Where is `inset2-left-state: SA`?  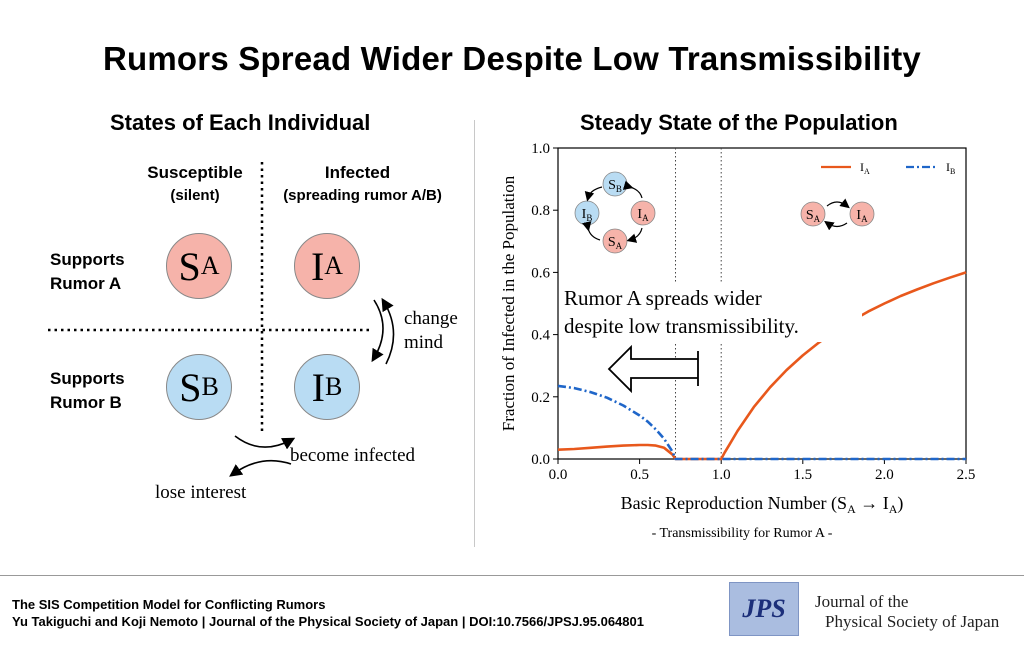
inset2-left-state: SA is located at coordinates (813, 216).